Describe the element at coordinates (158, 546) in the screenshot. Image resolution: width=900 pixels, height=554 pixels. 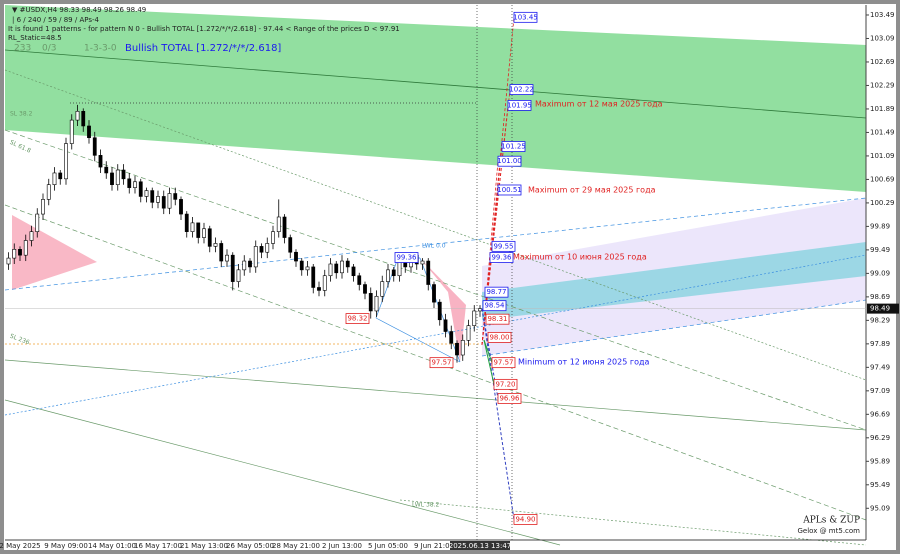
I see `x-tick-label: 16 May 17:00` at that location.